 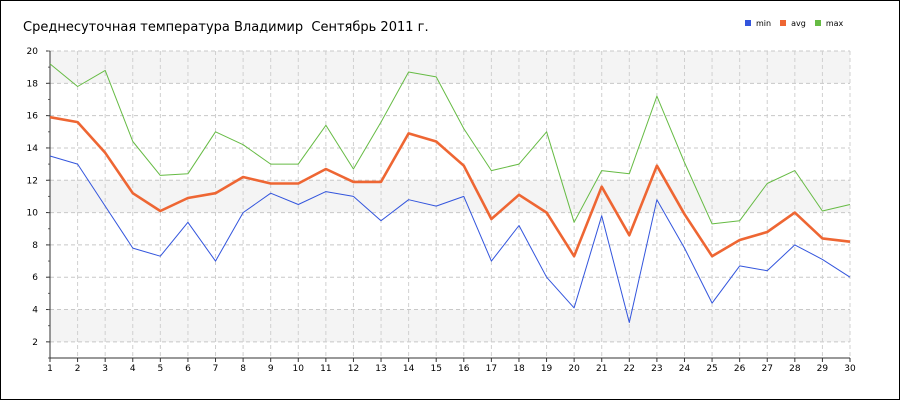 I want to click on x-tick-label: 23, so click(x=656, y=369).